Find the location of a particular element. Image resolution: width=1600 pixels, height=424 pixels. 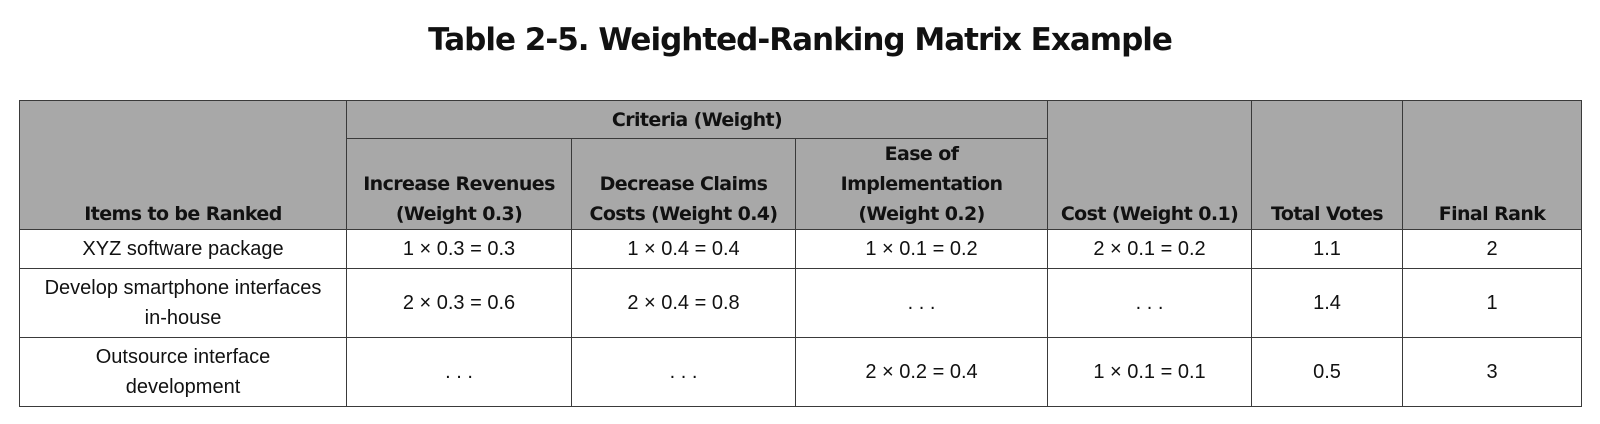

cost-cell: 2 × 0.1 = 0.2 is located at coordinates (1149, 249).